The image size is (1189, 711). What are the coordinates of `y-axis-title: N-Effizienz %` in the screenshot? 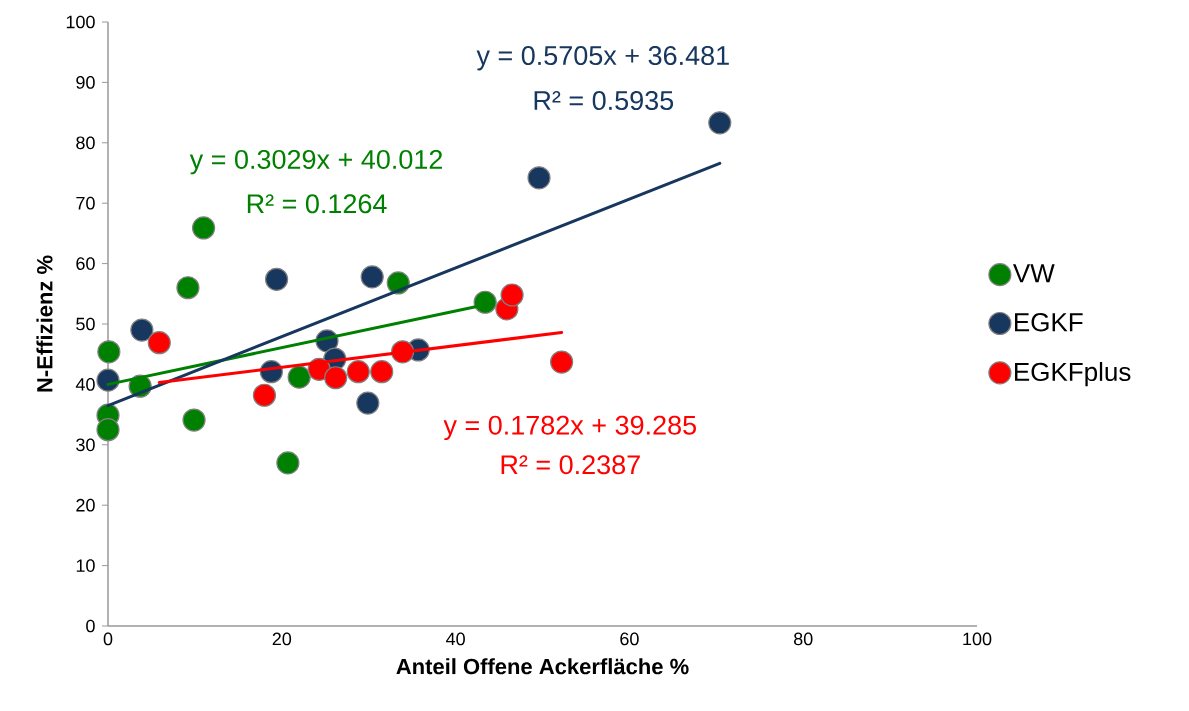 It's located at (44, 323).